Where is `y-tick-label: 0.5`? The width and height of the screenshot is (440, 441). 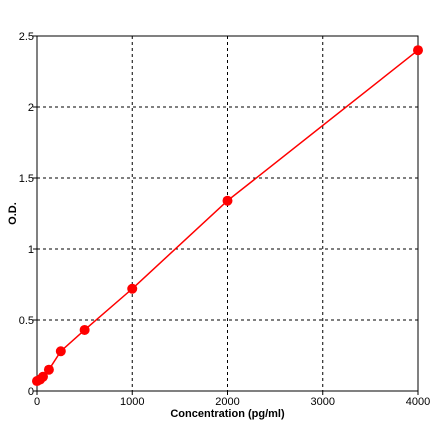
y-tick-label: 0.5 is located at coordinates (26, 321).